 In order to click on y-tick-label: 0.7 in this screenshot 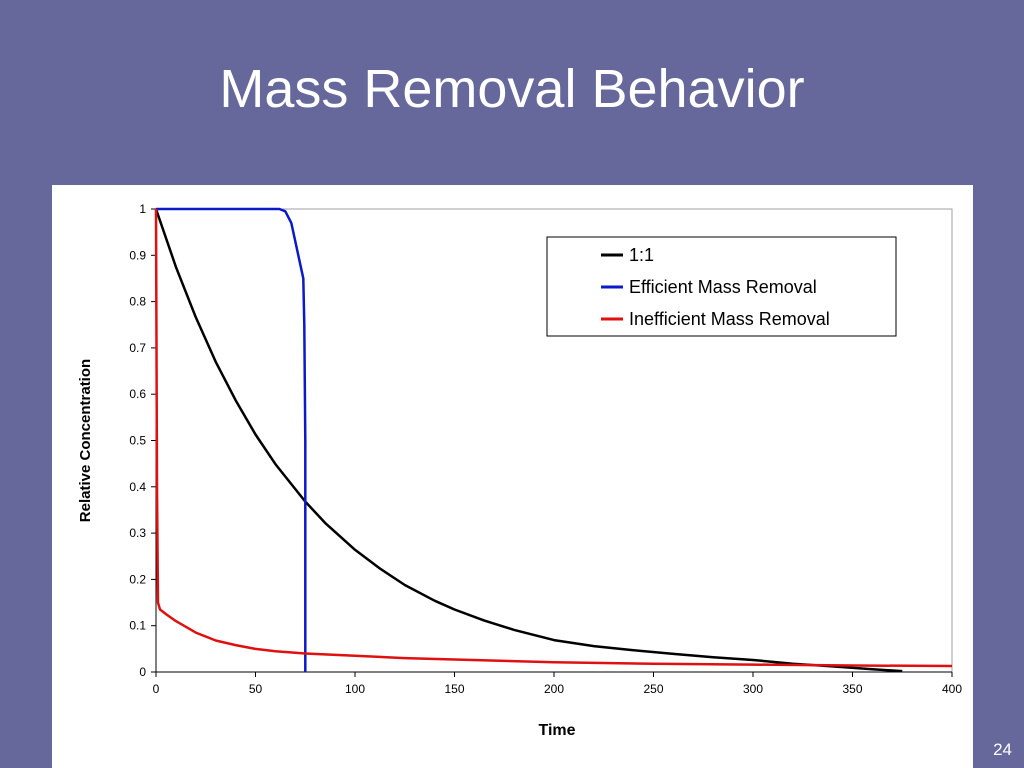, I will do `click(137, 348)`.